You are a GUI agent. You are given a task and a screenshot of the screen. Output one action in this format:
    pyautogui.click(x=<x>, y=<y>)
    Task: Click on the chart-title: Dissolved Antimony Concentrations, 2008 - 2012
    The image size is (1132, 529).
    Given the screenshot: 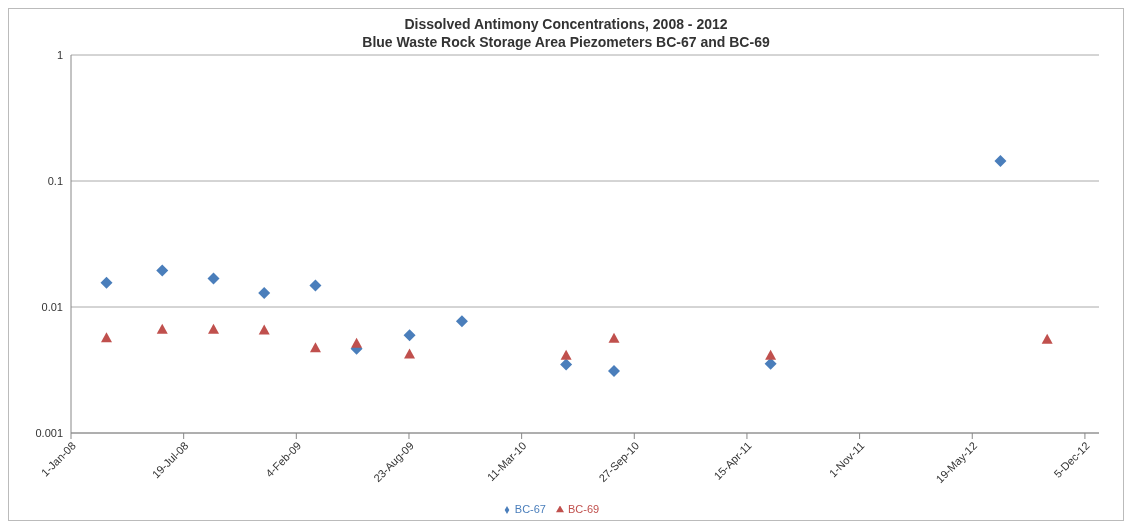 What is the action you would take?
    pyautogui.click(x=566, y=24)
    